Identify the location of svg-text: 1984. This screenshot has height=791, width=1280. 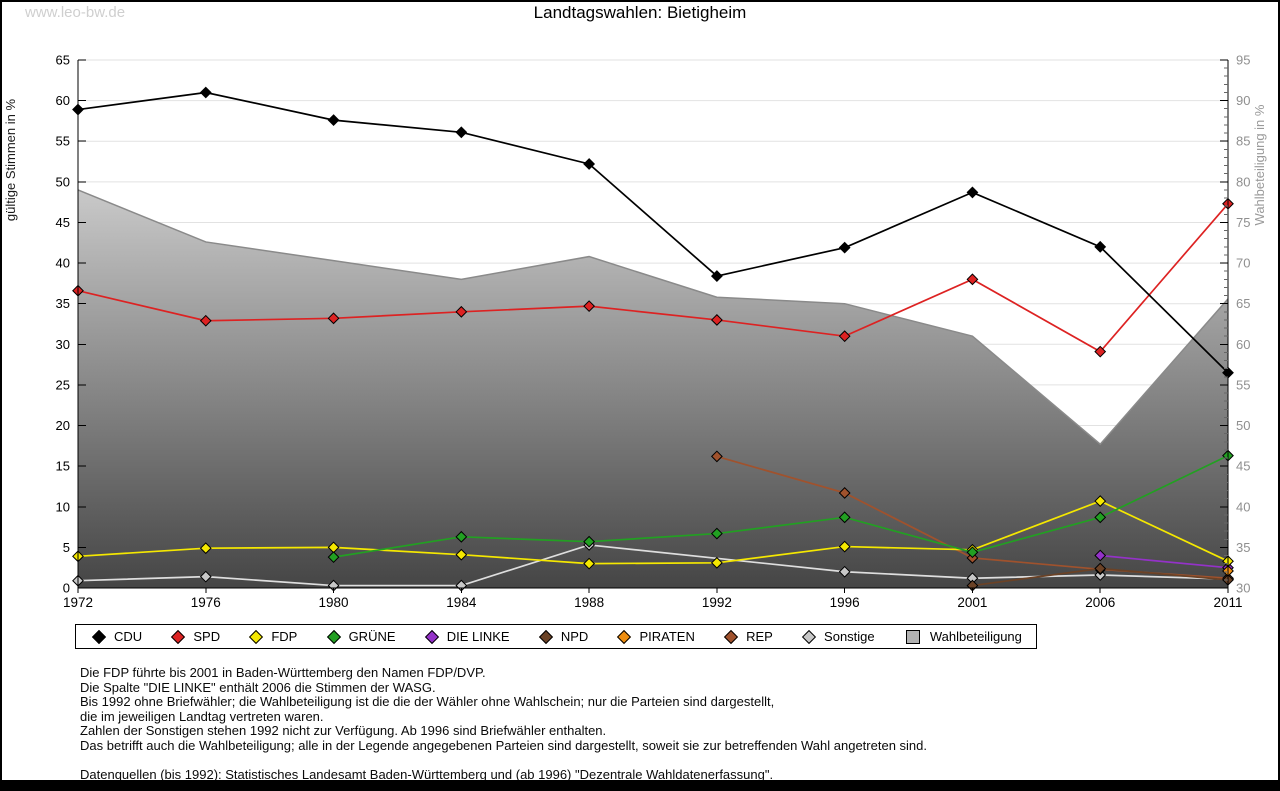
(461, 602).